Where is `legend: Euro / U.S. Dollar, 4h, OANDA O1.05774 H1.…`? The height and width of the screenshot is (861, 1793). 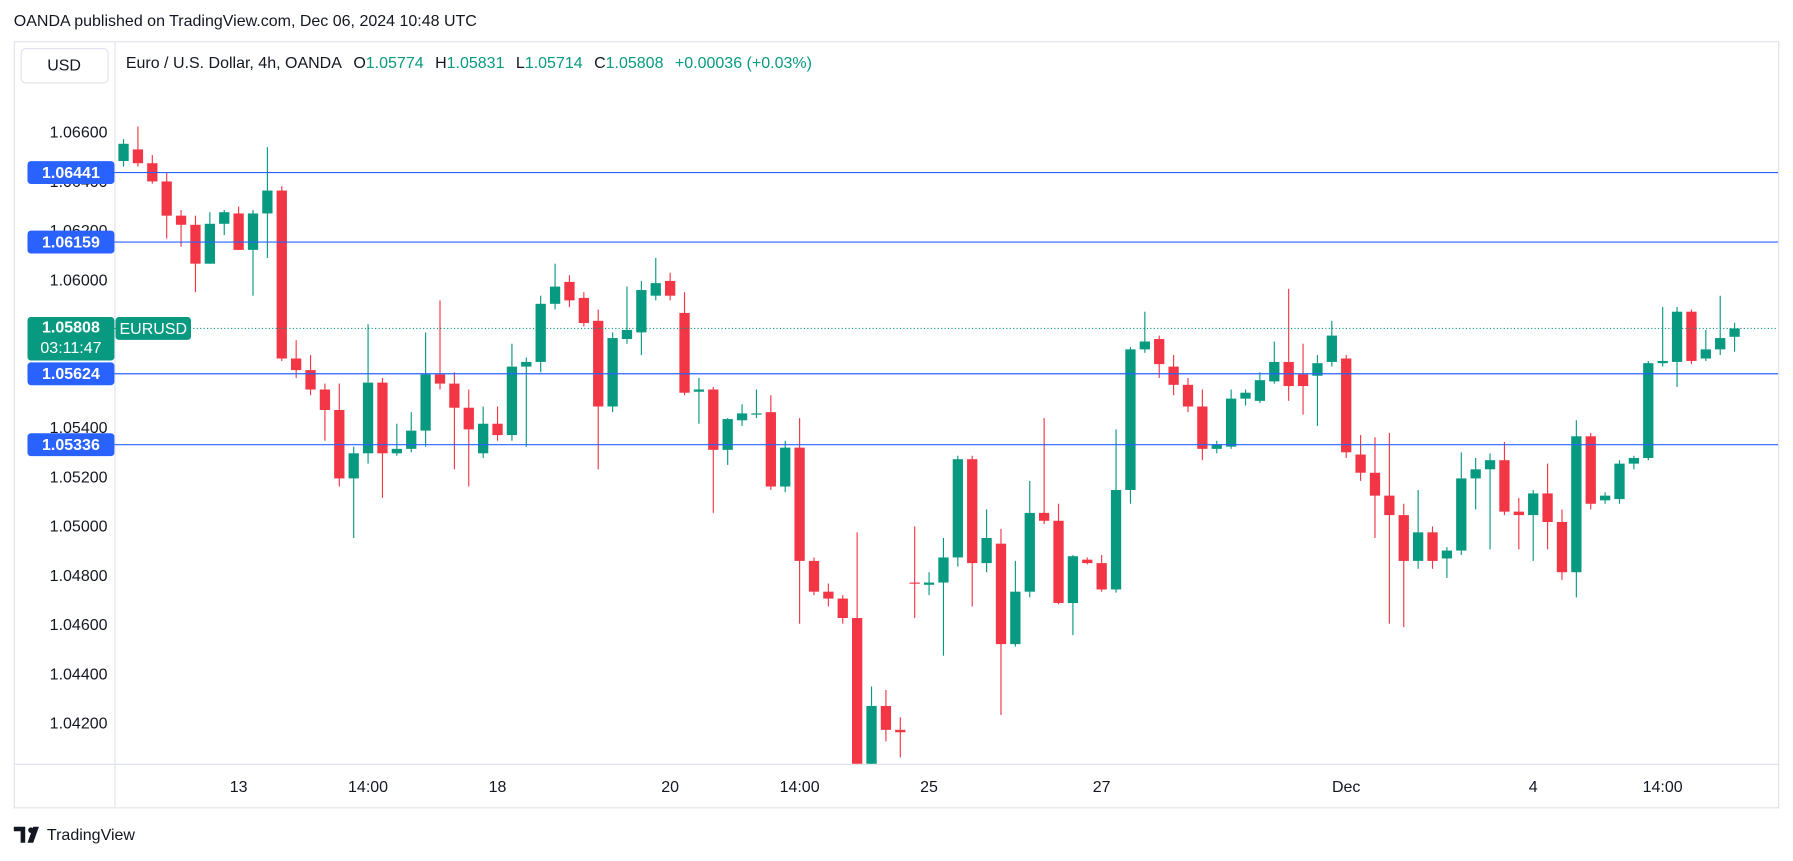 legend: Euro / U.S. Dollar, 4h, OANDA O1.05774 H1.… is located at coordinates (469, 63).